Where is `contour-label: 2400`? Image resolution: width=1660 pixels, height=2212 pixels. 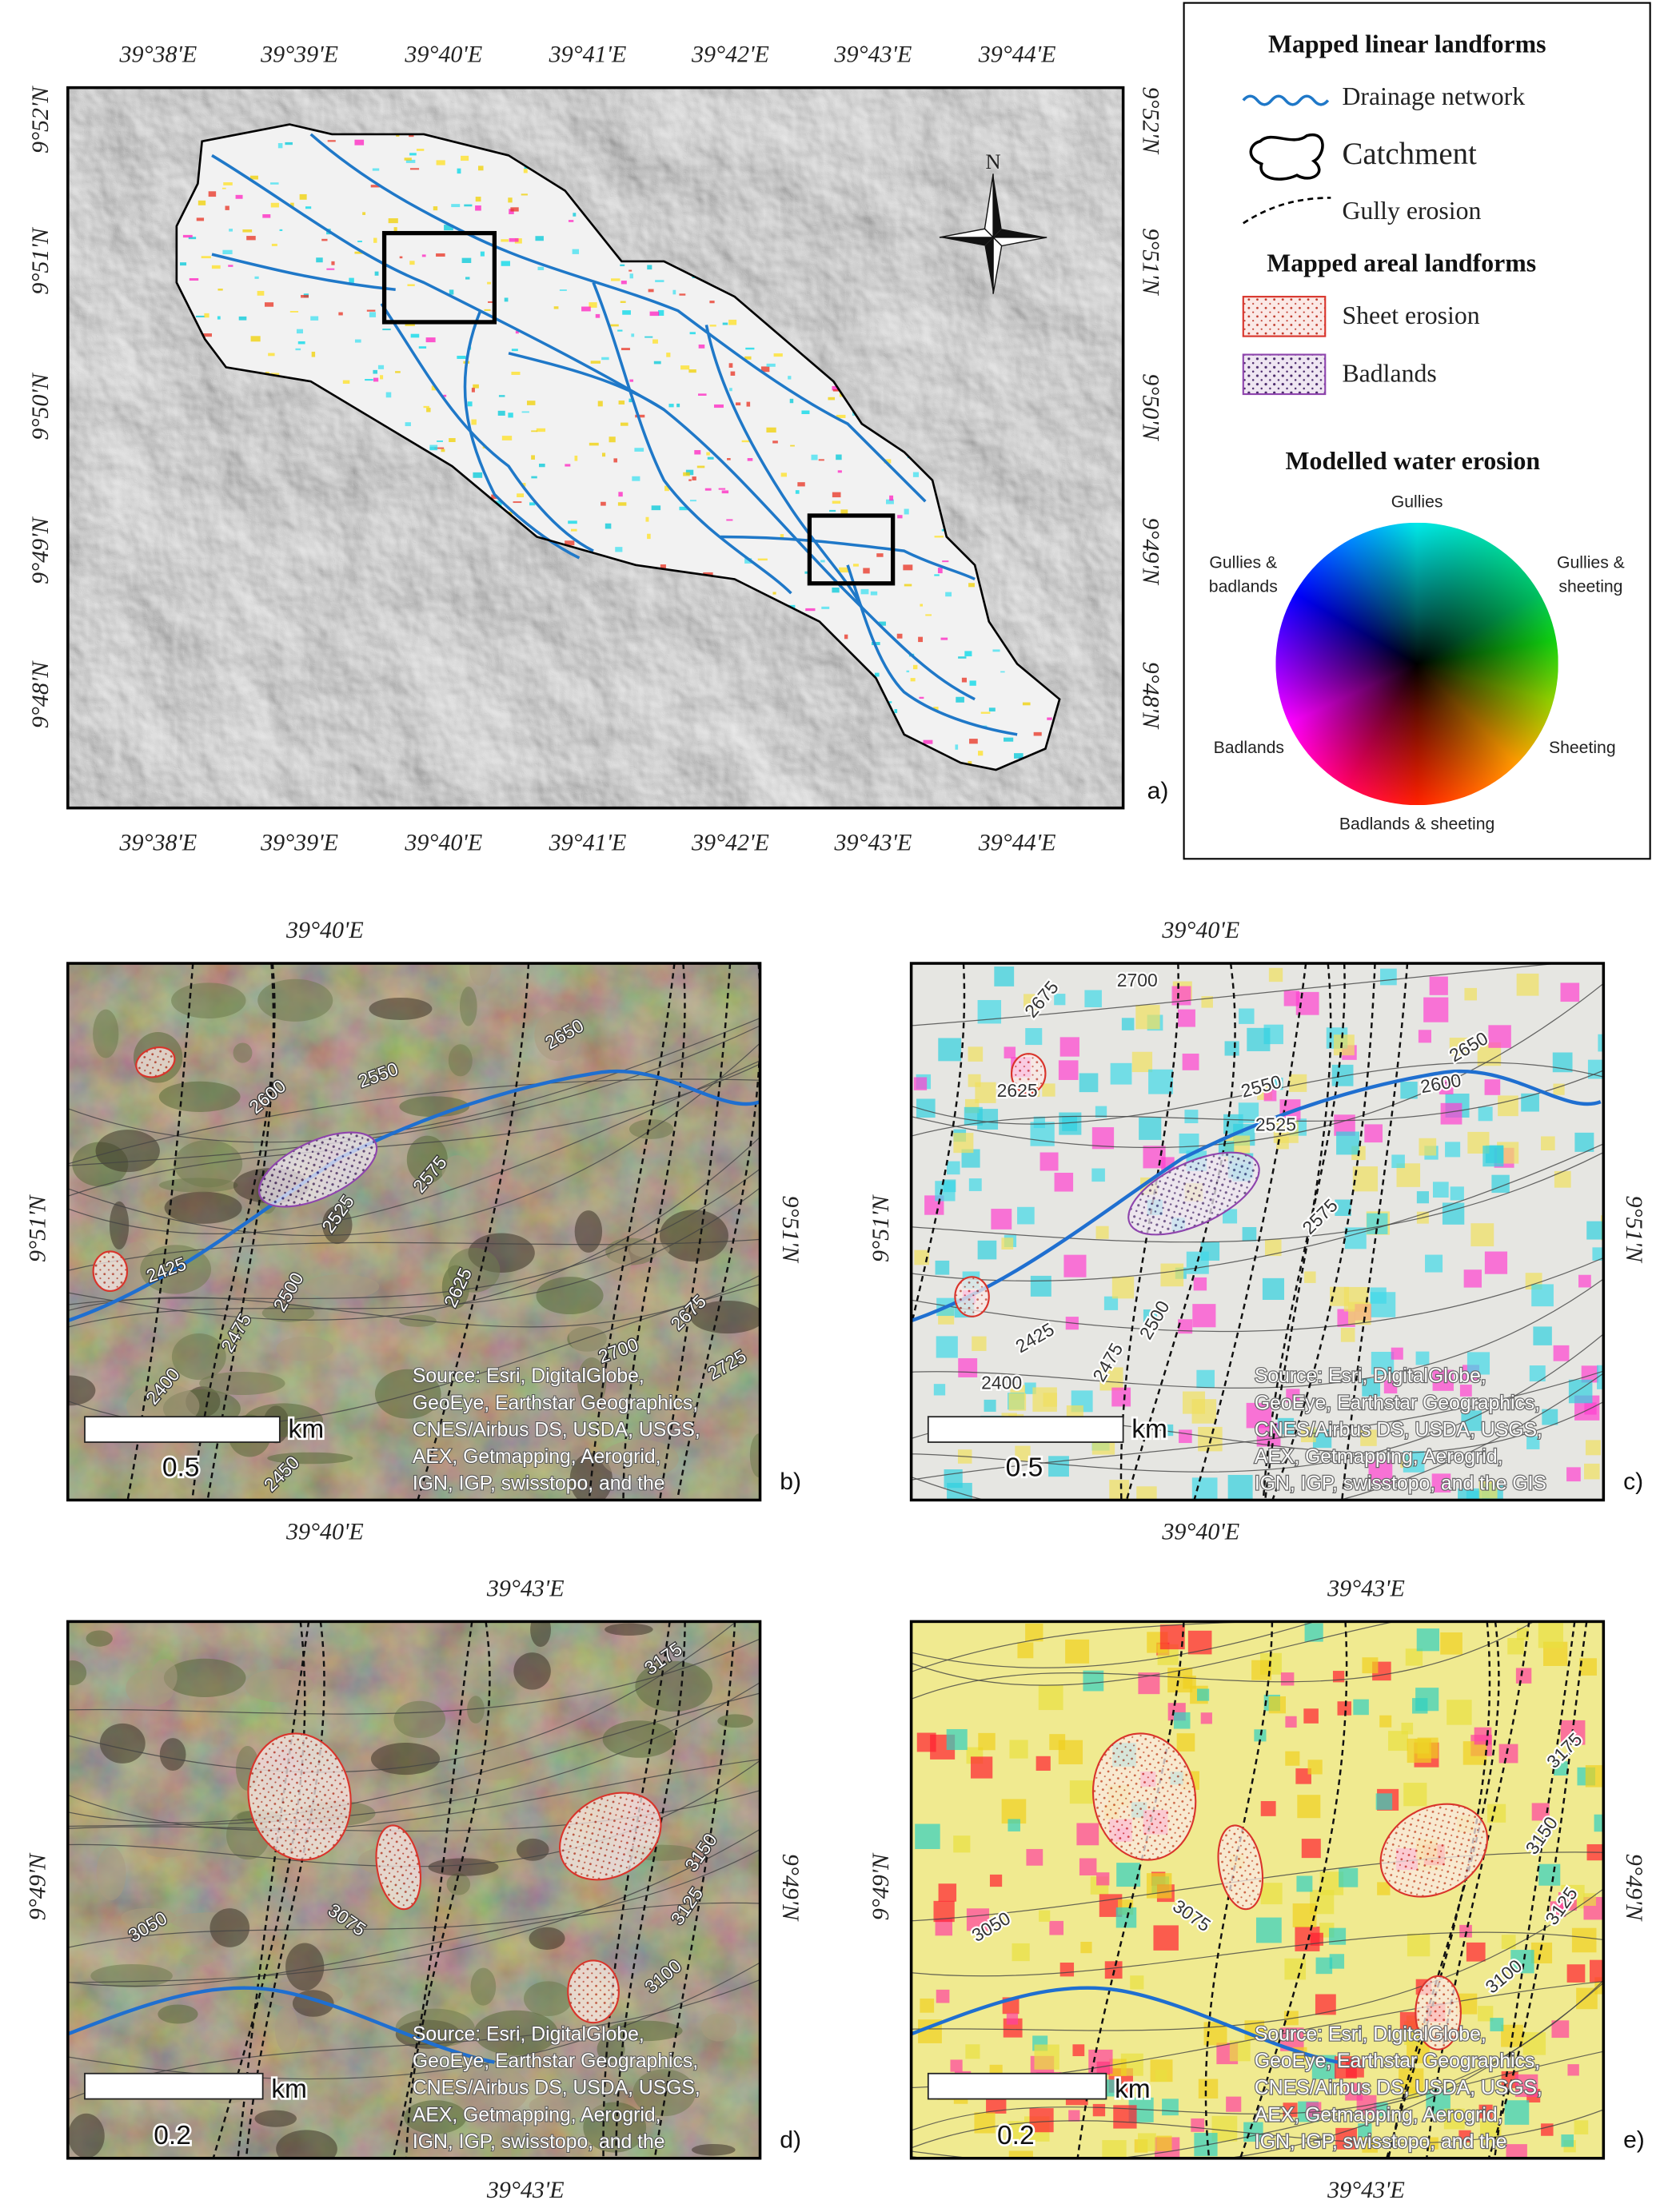
contour-label: 2400 is located at coordinates (1001, 1383).